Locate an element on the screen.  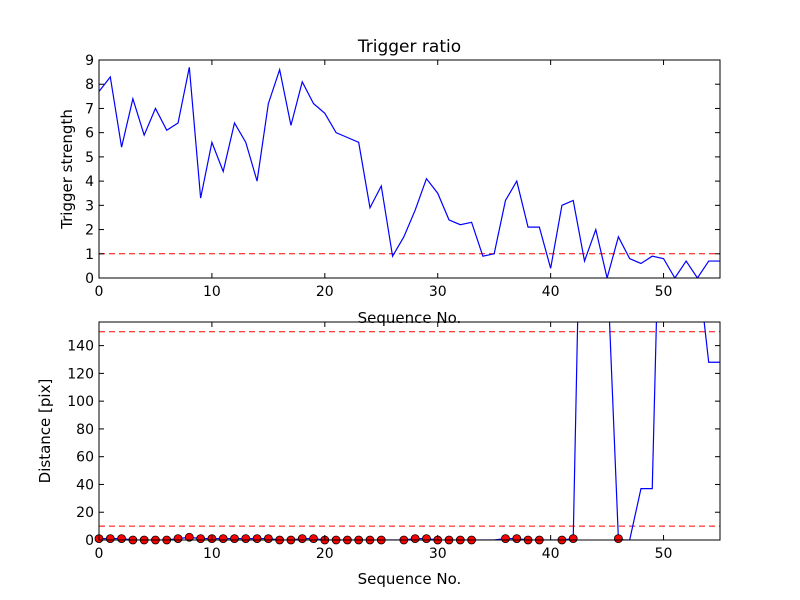
chart-title: Trigger ratio is located at coordinates (409, 47).